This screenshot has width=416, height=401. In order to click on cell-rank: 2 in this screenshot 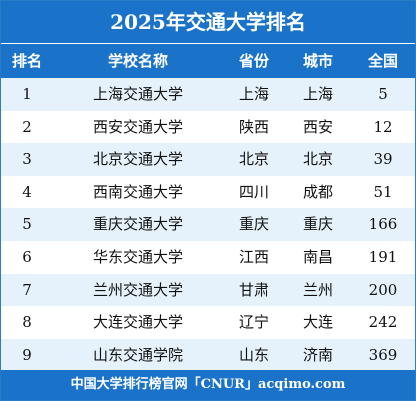, I will do `click(27, 126)`.